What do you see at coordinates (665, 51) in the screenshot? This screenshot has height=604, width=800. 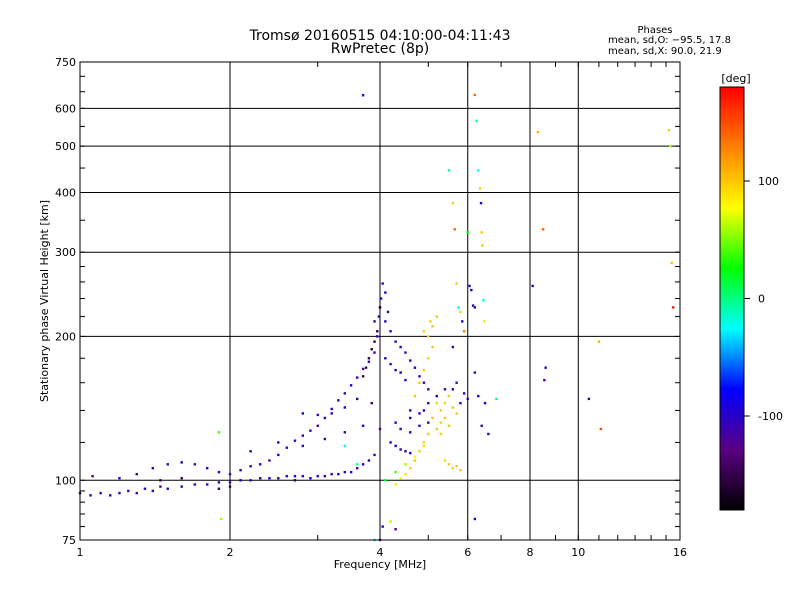 I see `phase-stats-x: mean, sd,X: 90.0, 21.9` at bounding box center [665, 51].